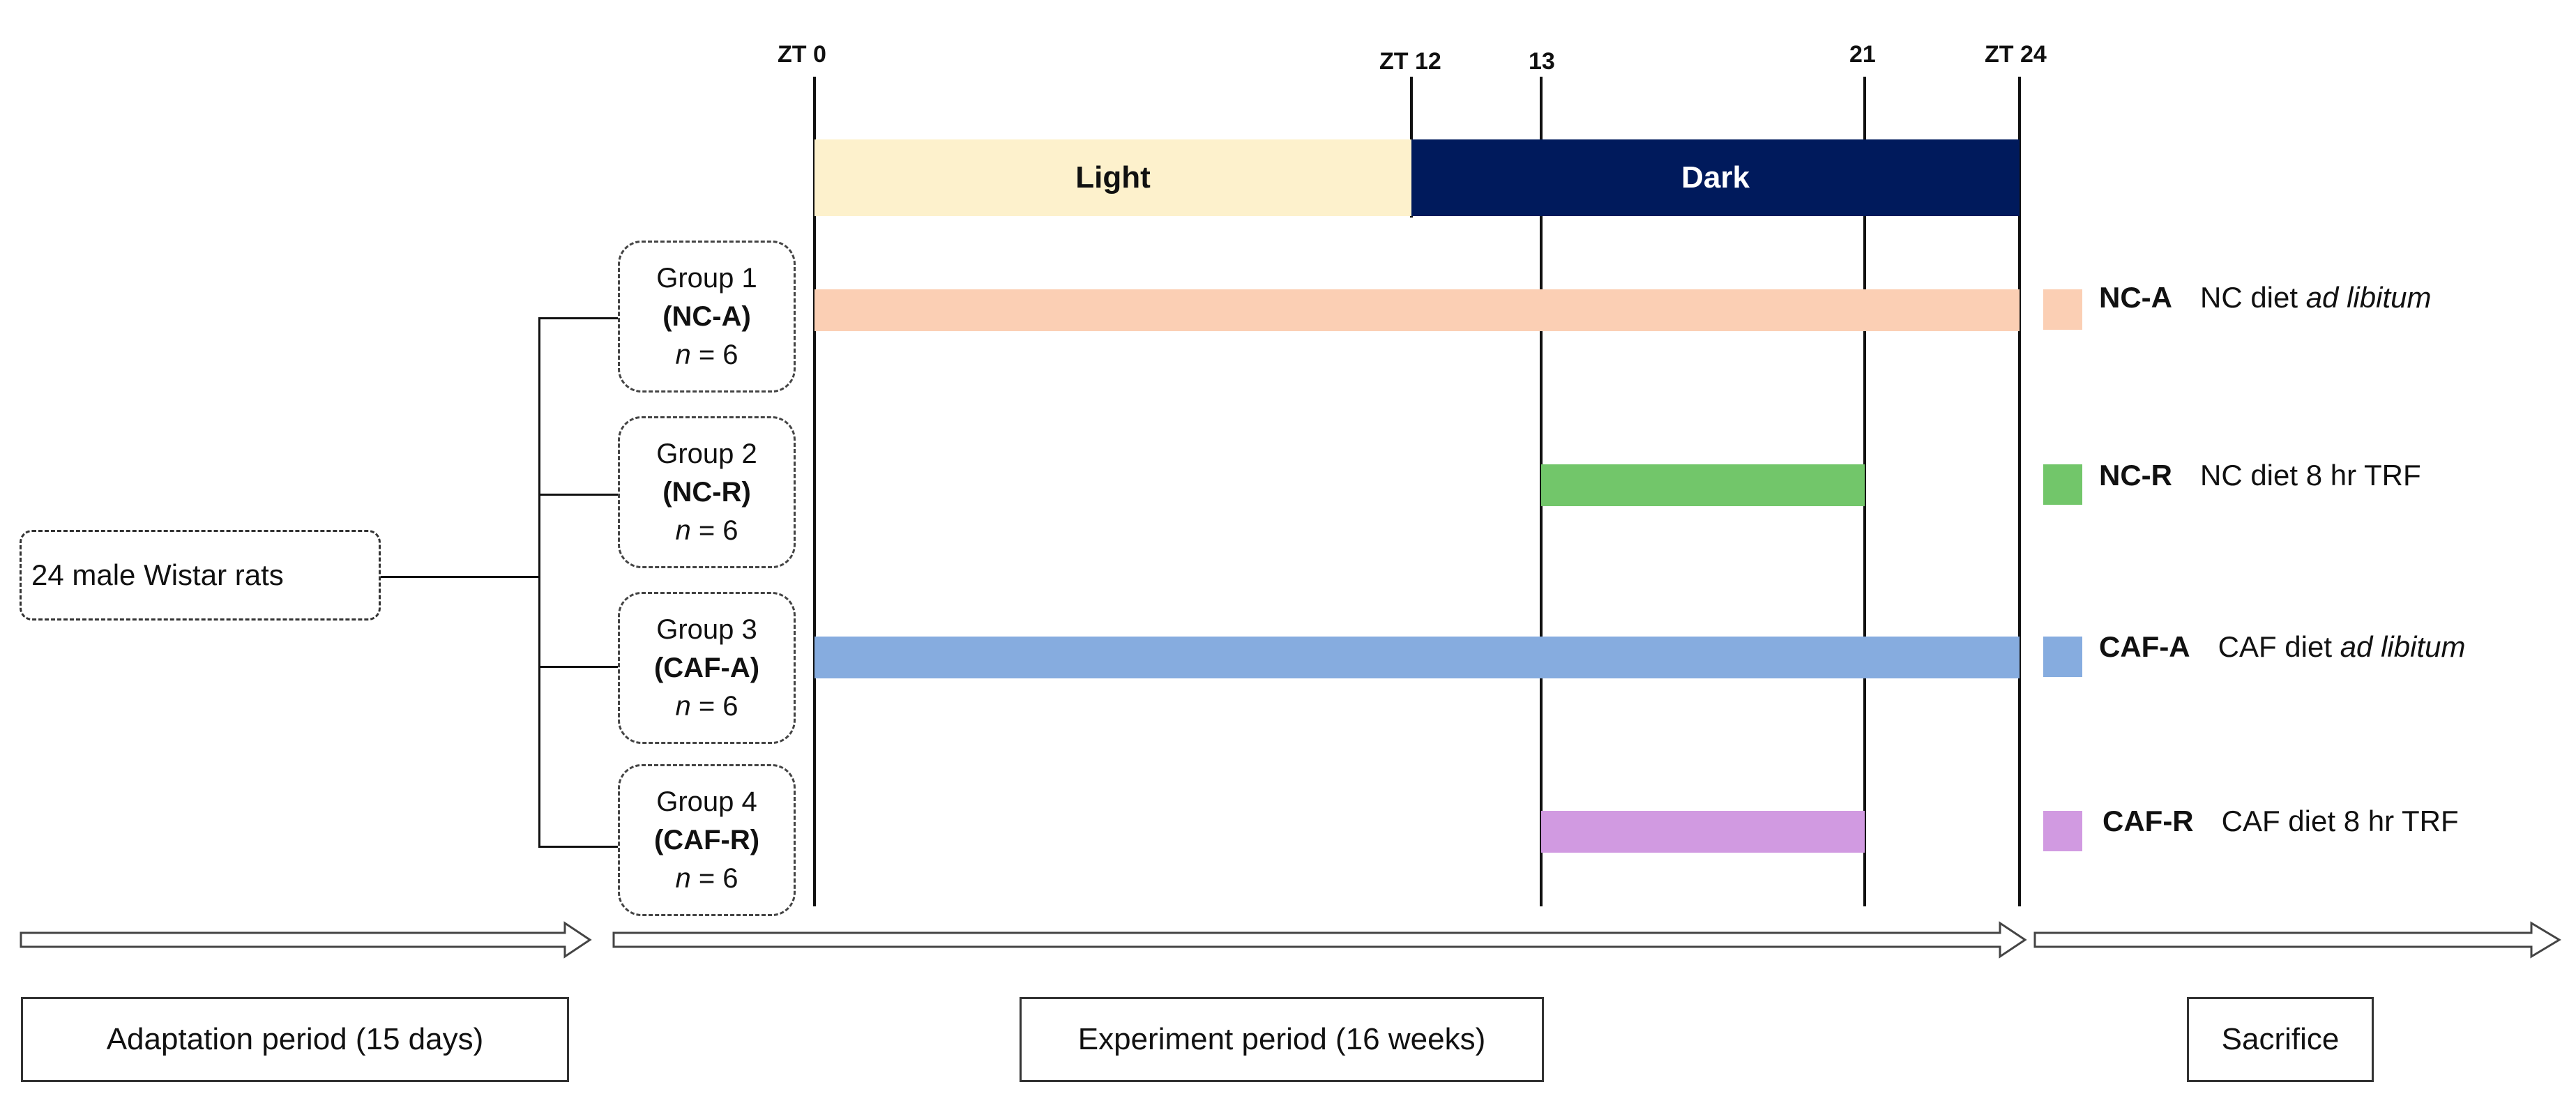 This screenshot has width=2576, height=1096. What do you see at coordinates (2310, 475) in the screenshot?
I see `legend-text: NC diet 8 hr TRF` at bounding box center [2310, 475].